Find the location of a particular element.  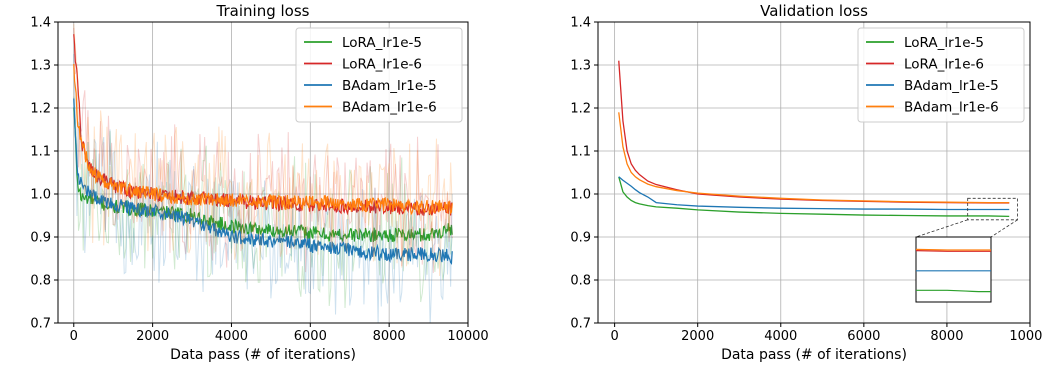

chart-title: Validation loss is located at coordinates (814, 11).